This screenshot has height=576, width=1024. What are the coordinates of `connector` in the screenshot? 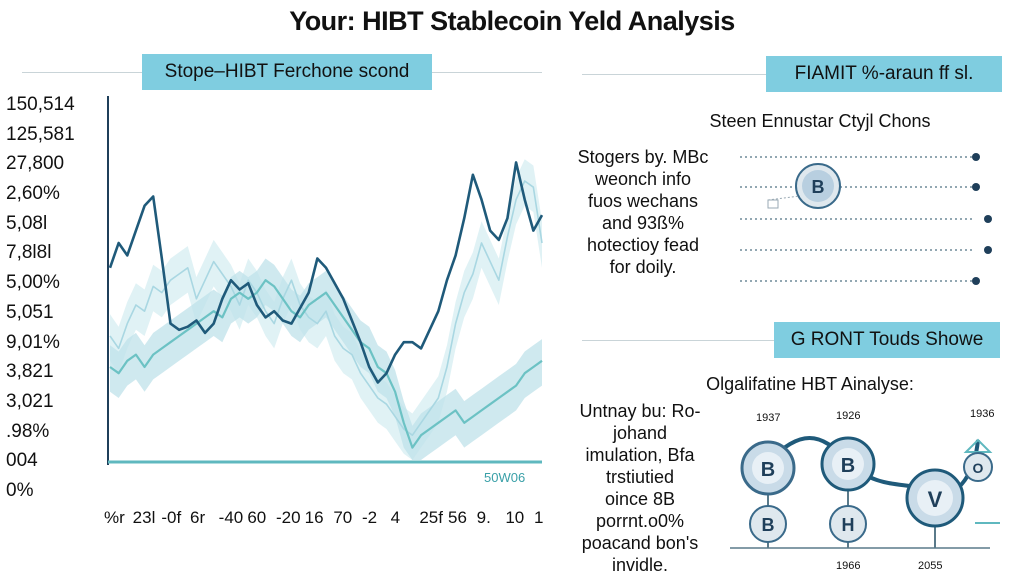 It's located at (784, 198).